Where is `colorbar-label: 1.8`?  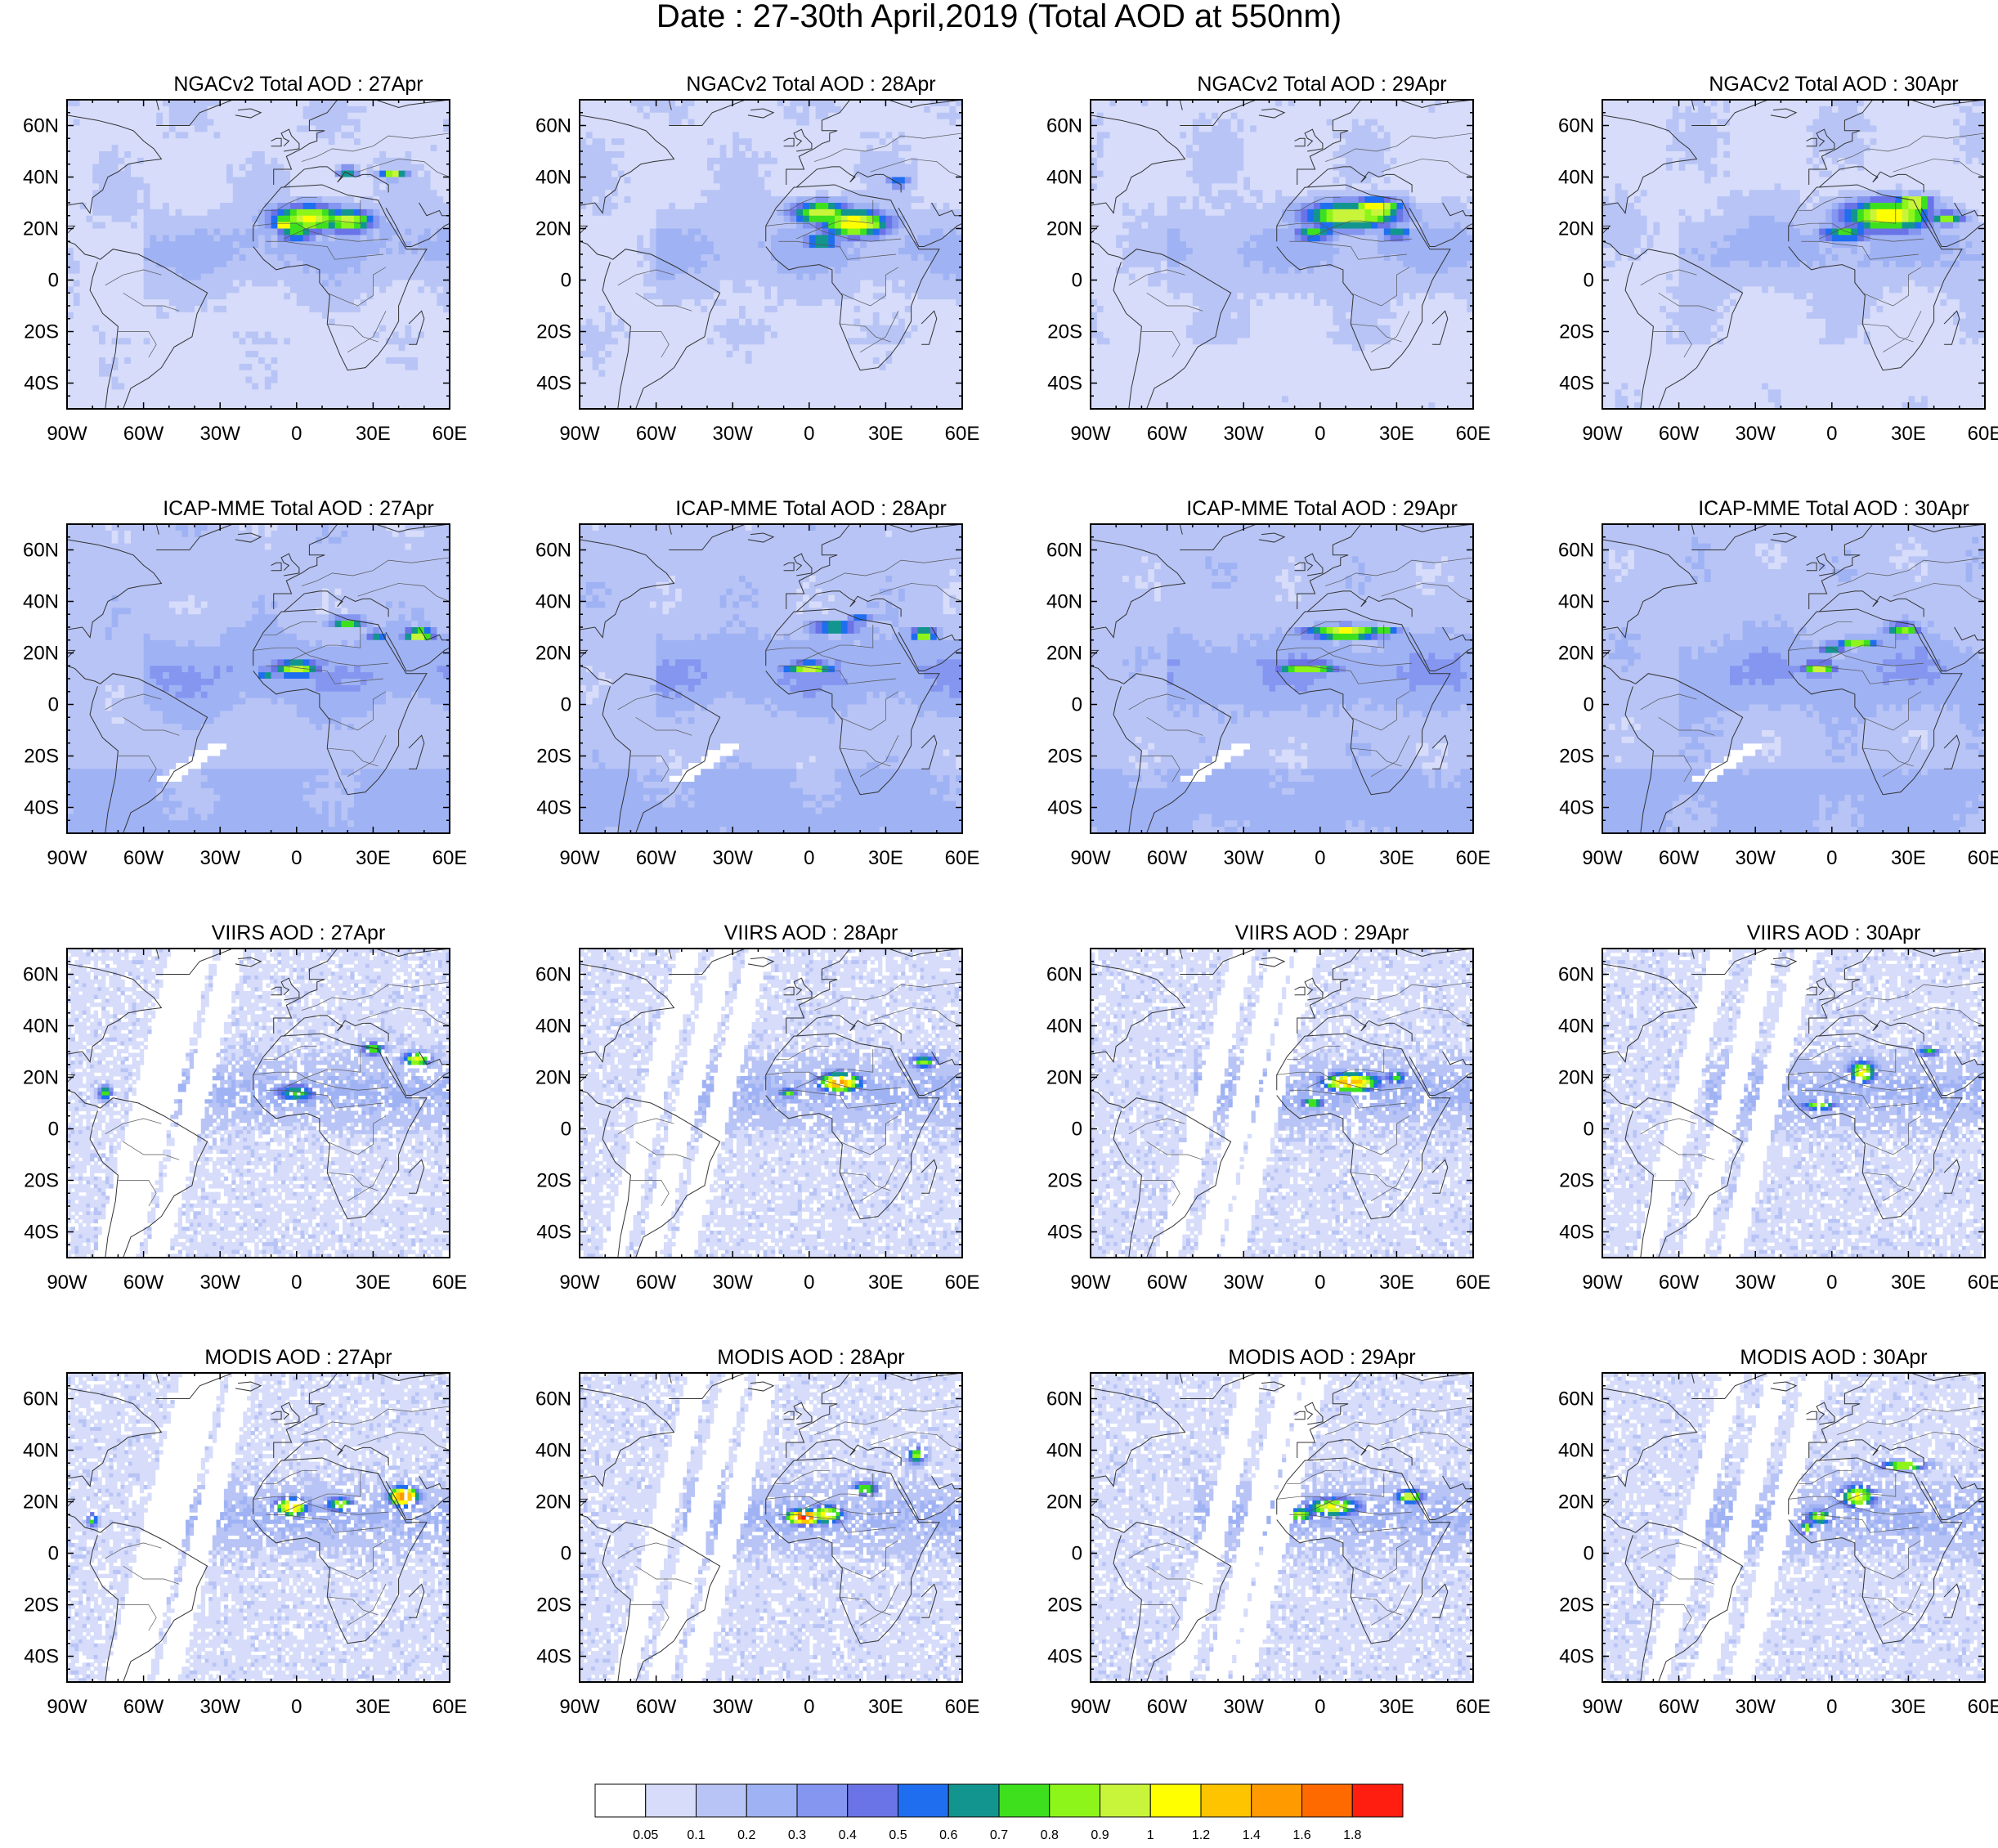
colorbar-label: 1.8 is located at coordinates (1352, 1835).